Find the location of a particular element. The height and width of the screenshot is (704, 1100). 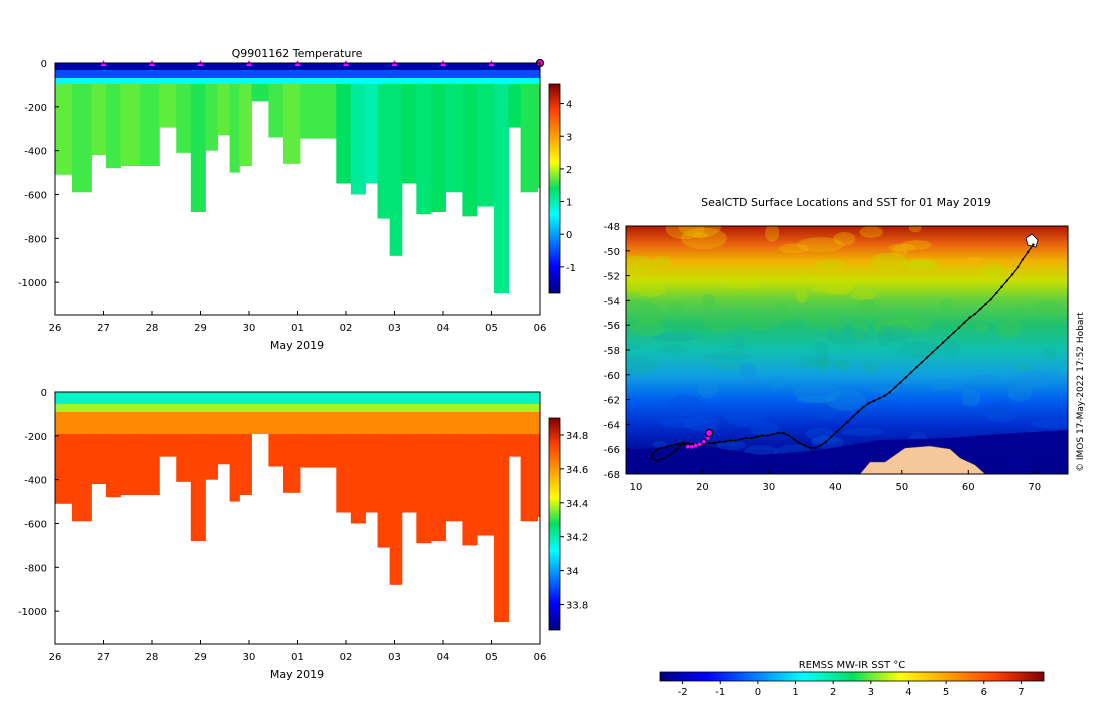

sal-x-tick-label: 02 is located at coordinates (346, 657).